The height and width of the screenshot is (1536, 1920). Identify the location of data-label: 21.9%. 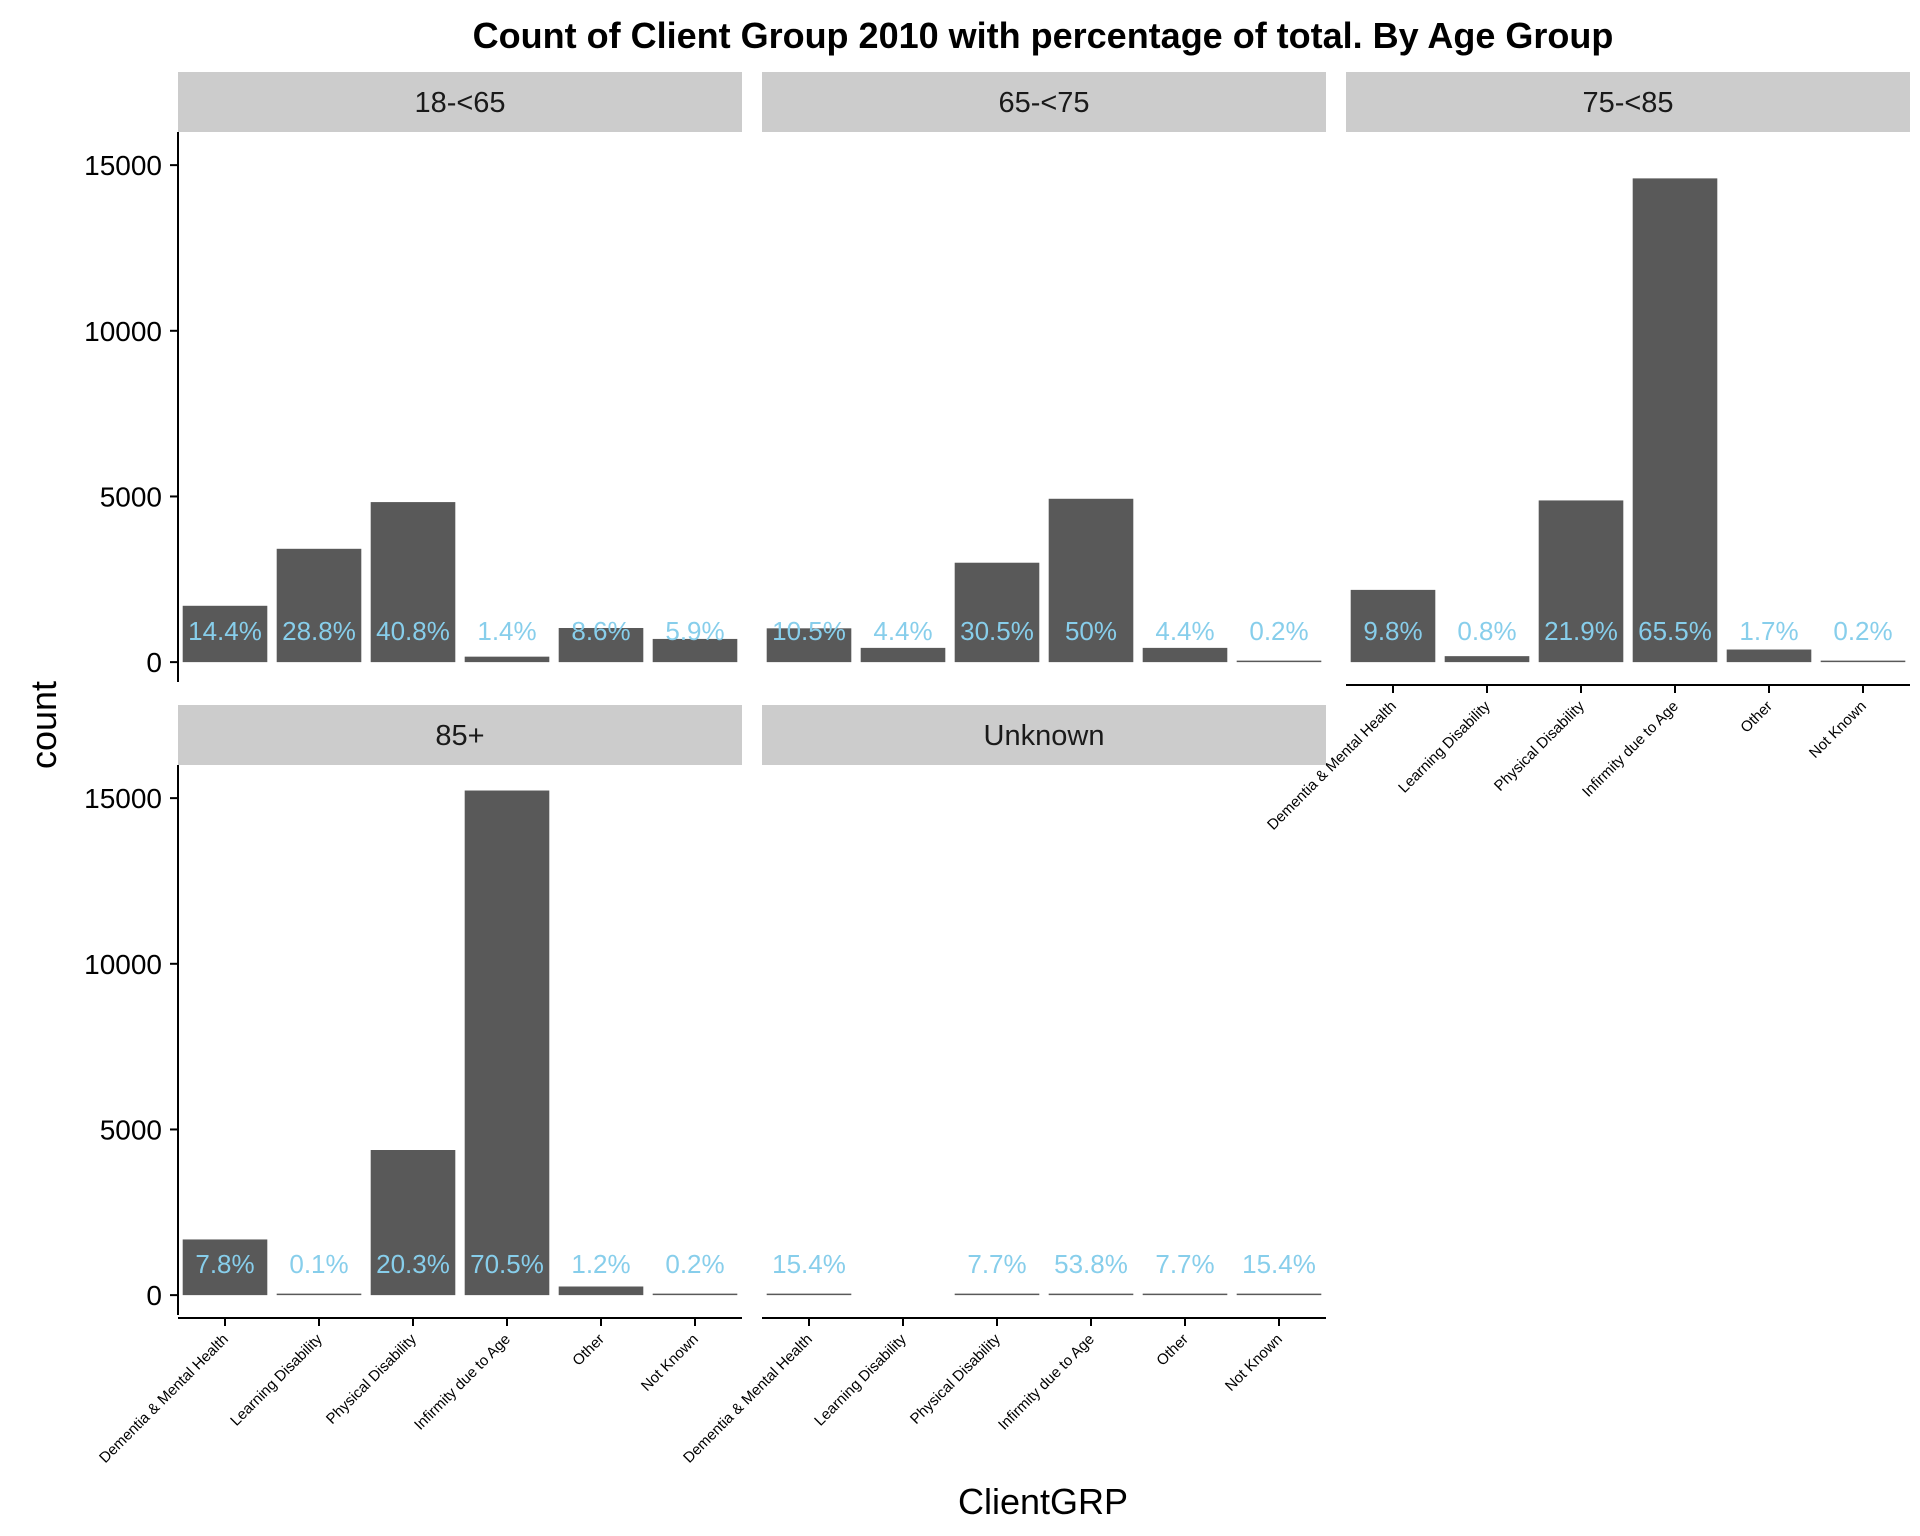
(1581, 631).